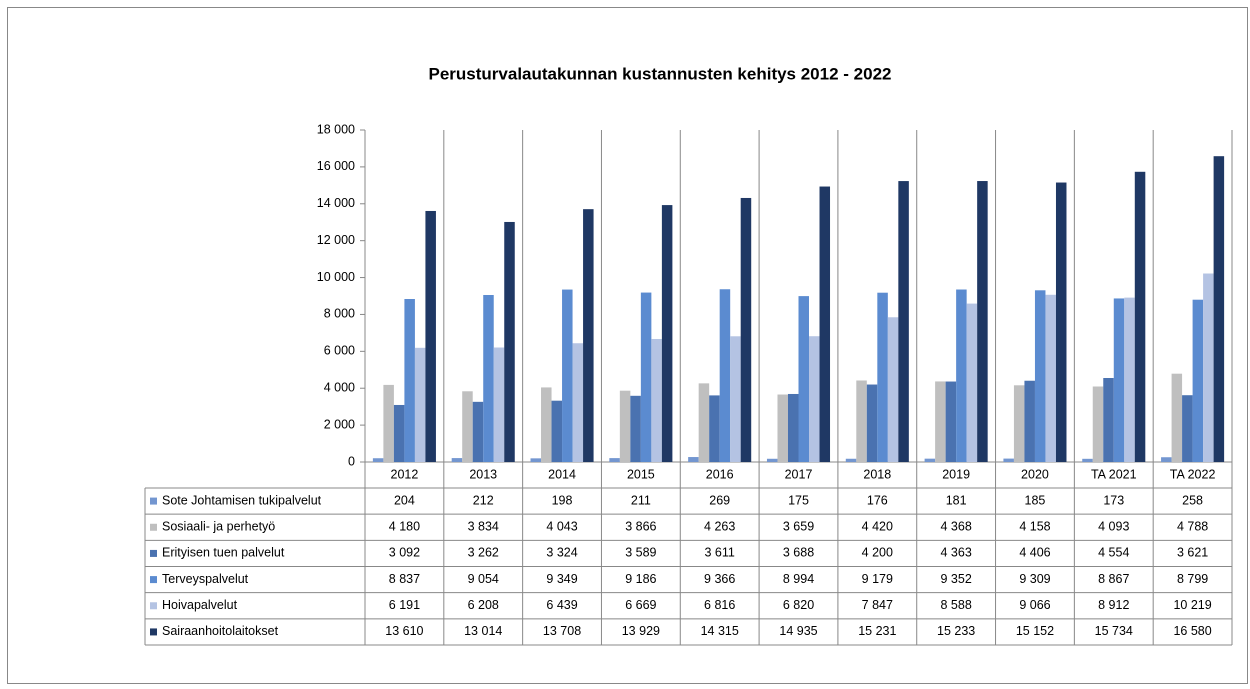 Image resolution: width=1250 pixels, height=689 pixels. I want to click on table-cell: 3 262, so click(483, 553).